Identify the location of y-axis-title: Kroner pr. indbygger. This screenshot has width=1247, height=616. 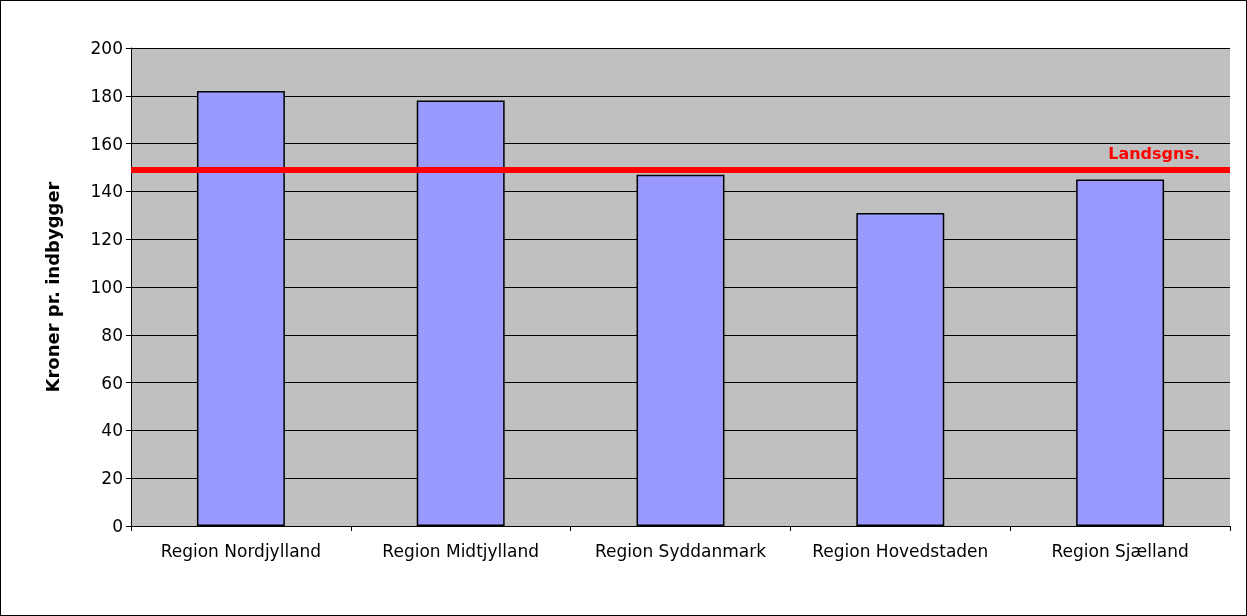
(52, 287).